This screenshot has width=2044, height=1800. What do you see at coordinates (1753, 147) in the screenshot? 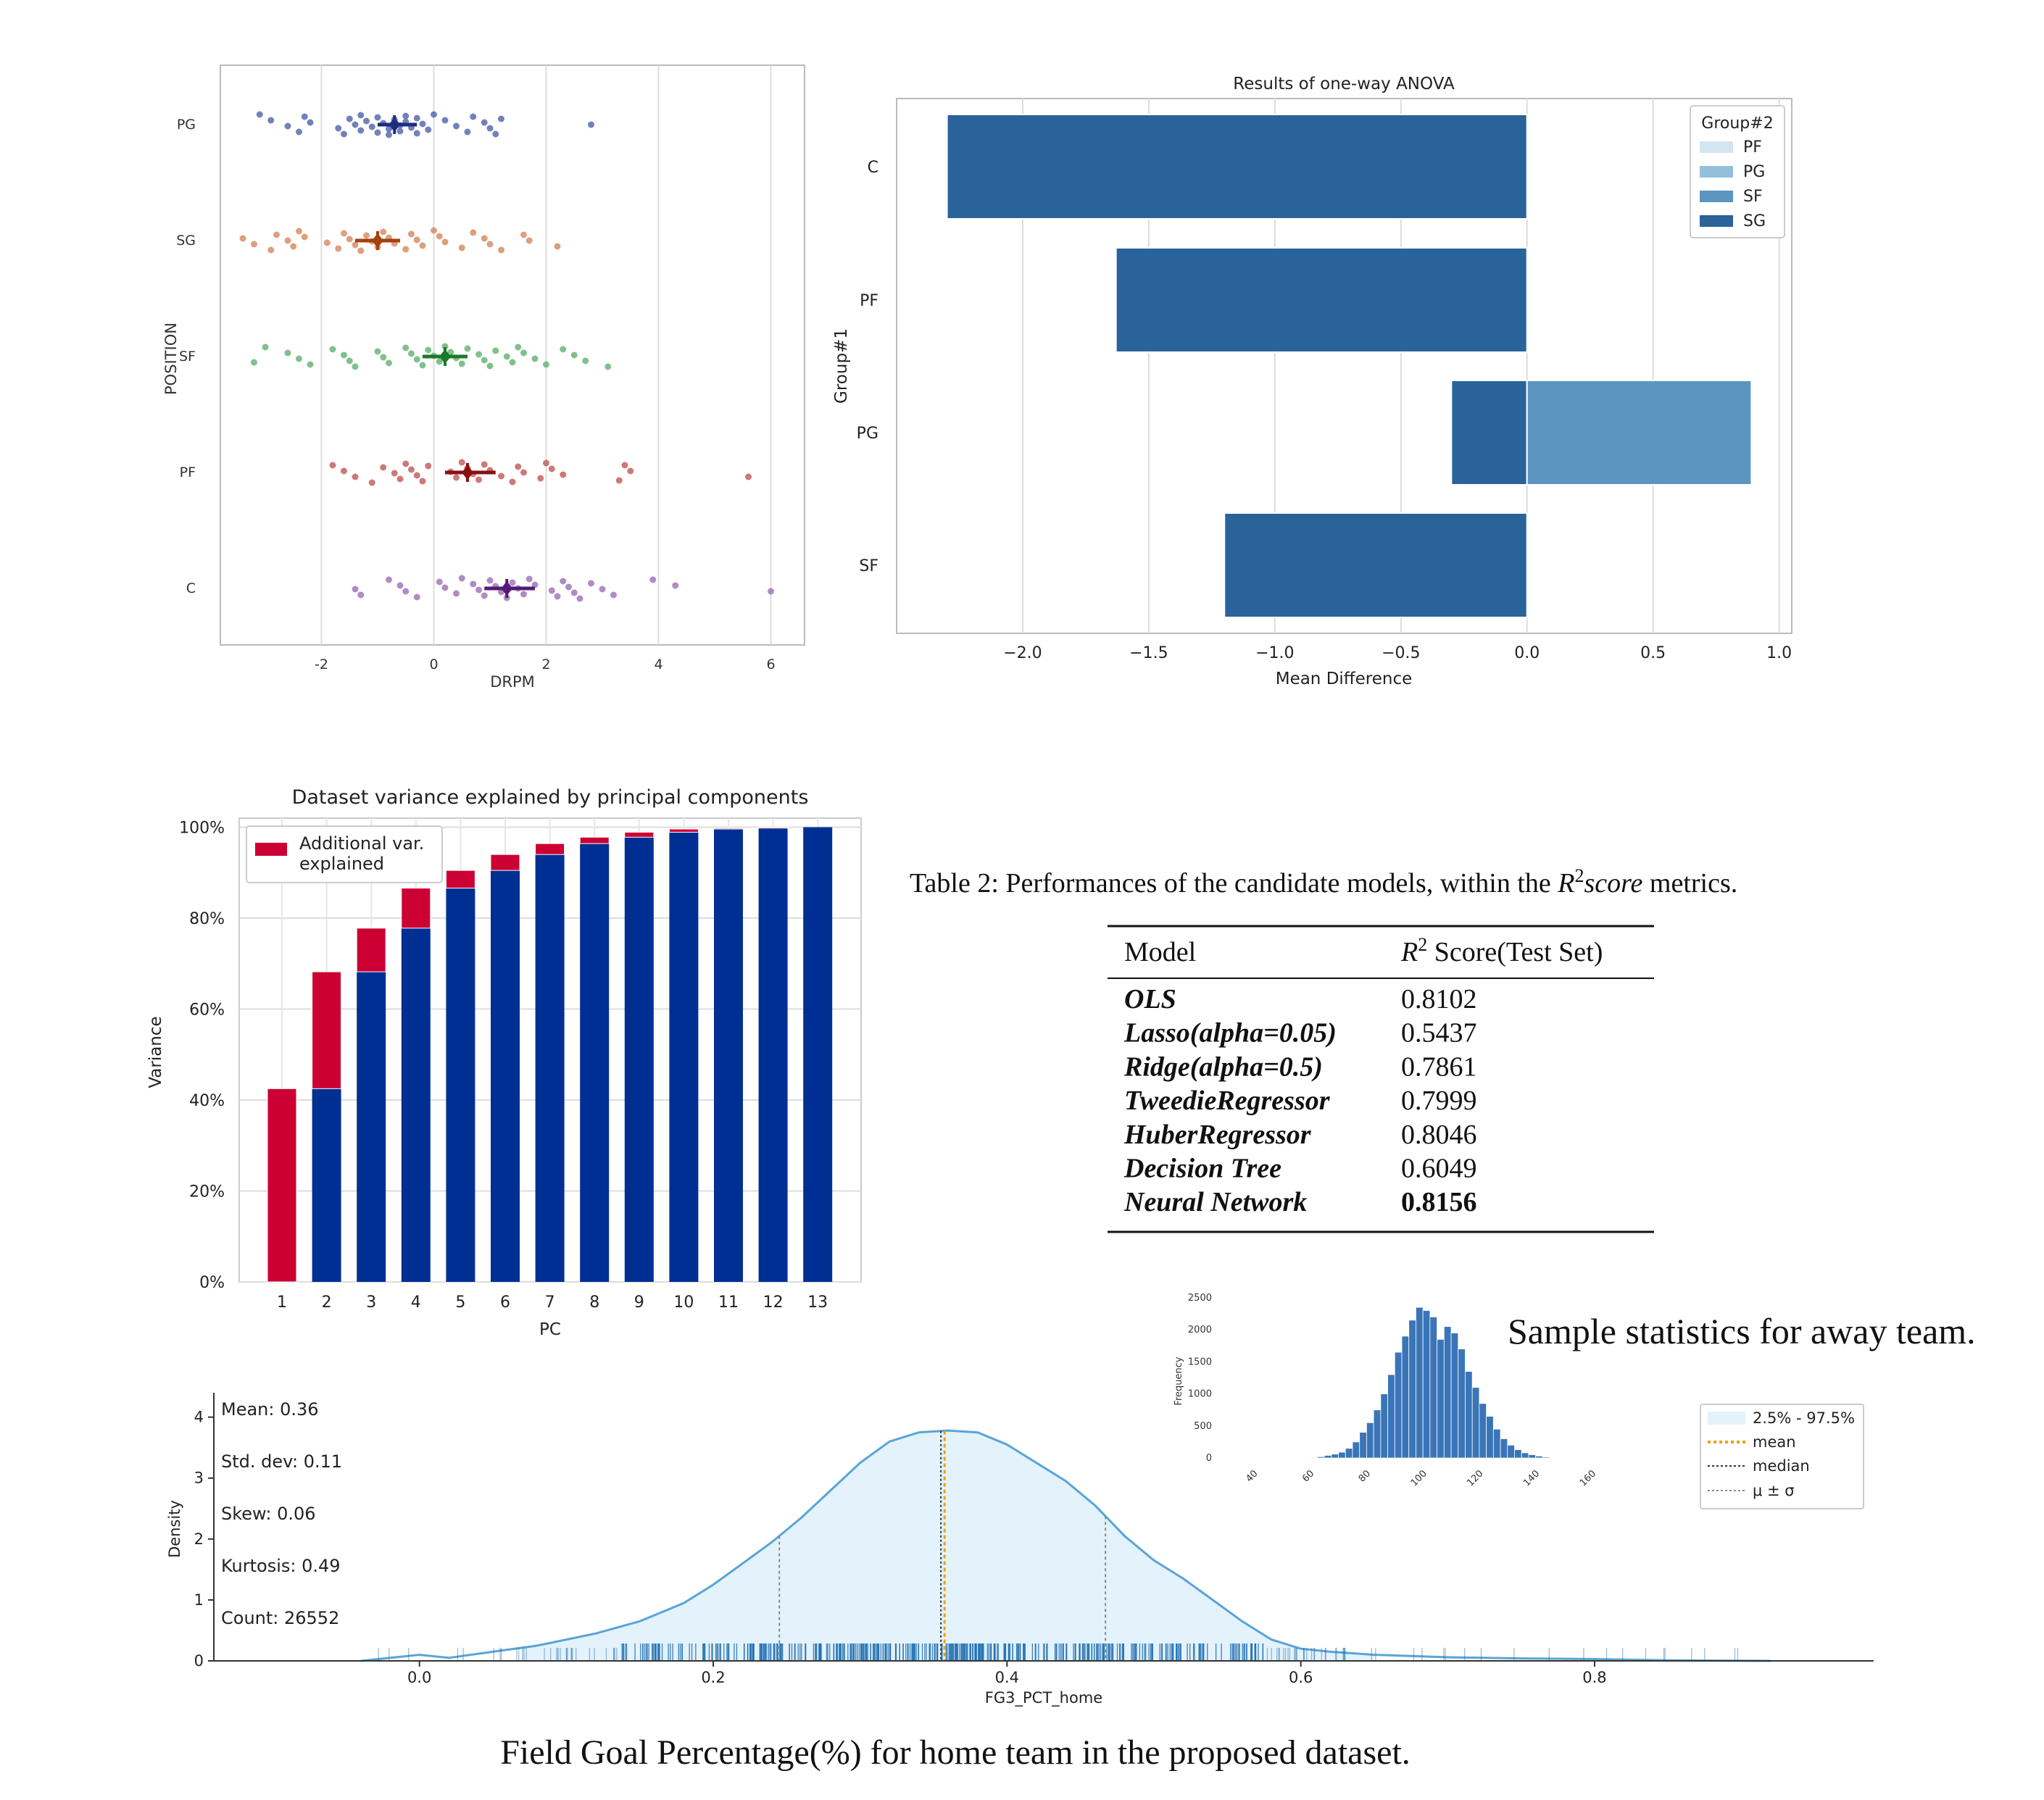
I see `anova-legend-label: PF` at bounding box center [1753, 147].